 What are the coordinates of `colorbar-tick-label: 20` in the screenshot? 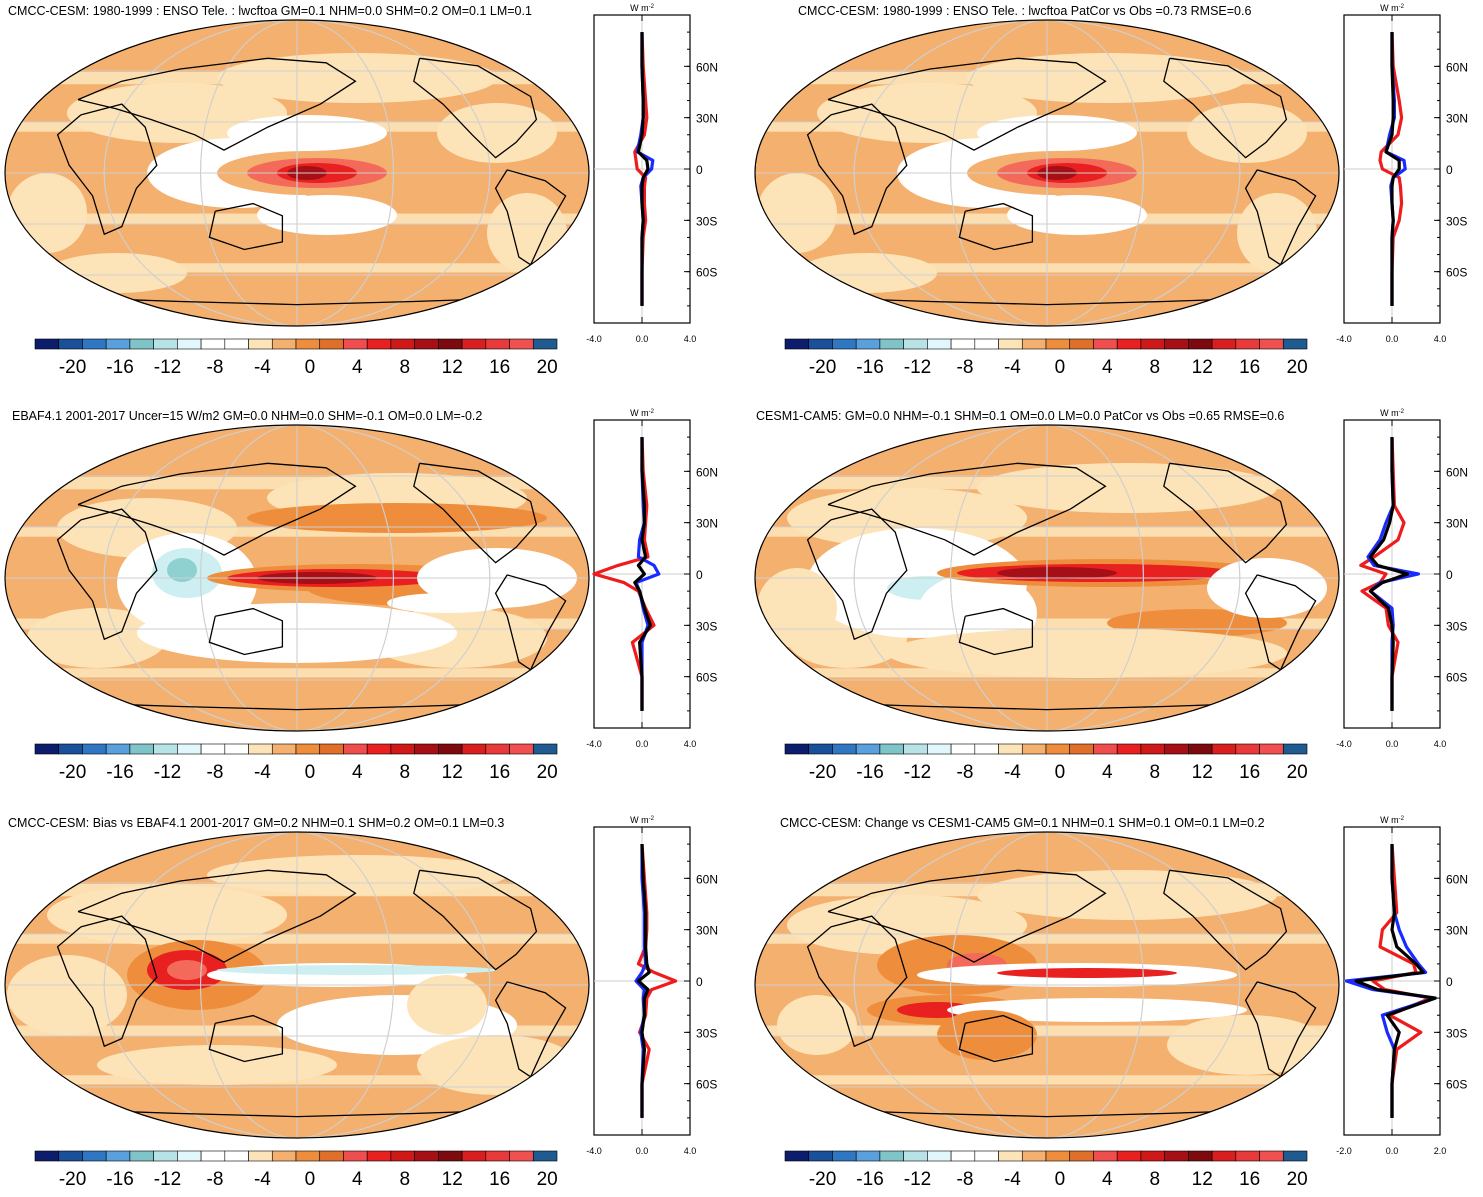 It's located at (1297, 772).